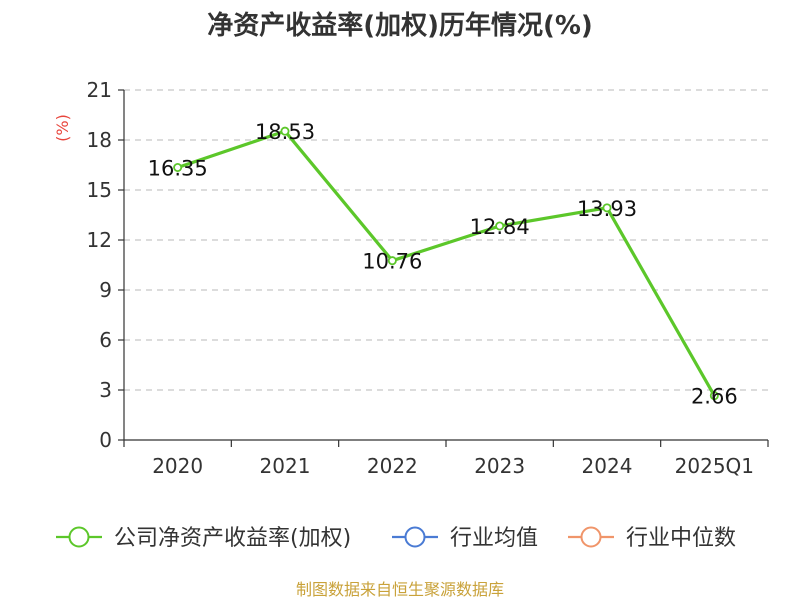 The width and height of the screenshot is (800, 600). I want to click on x-tick-label-2023: 2023, so click(499, 466).